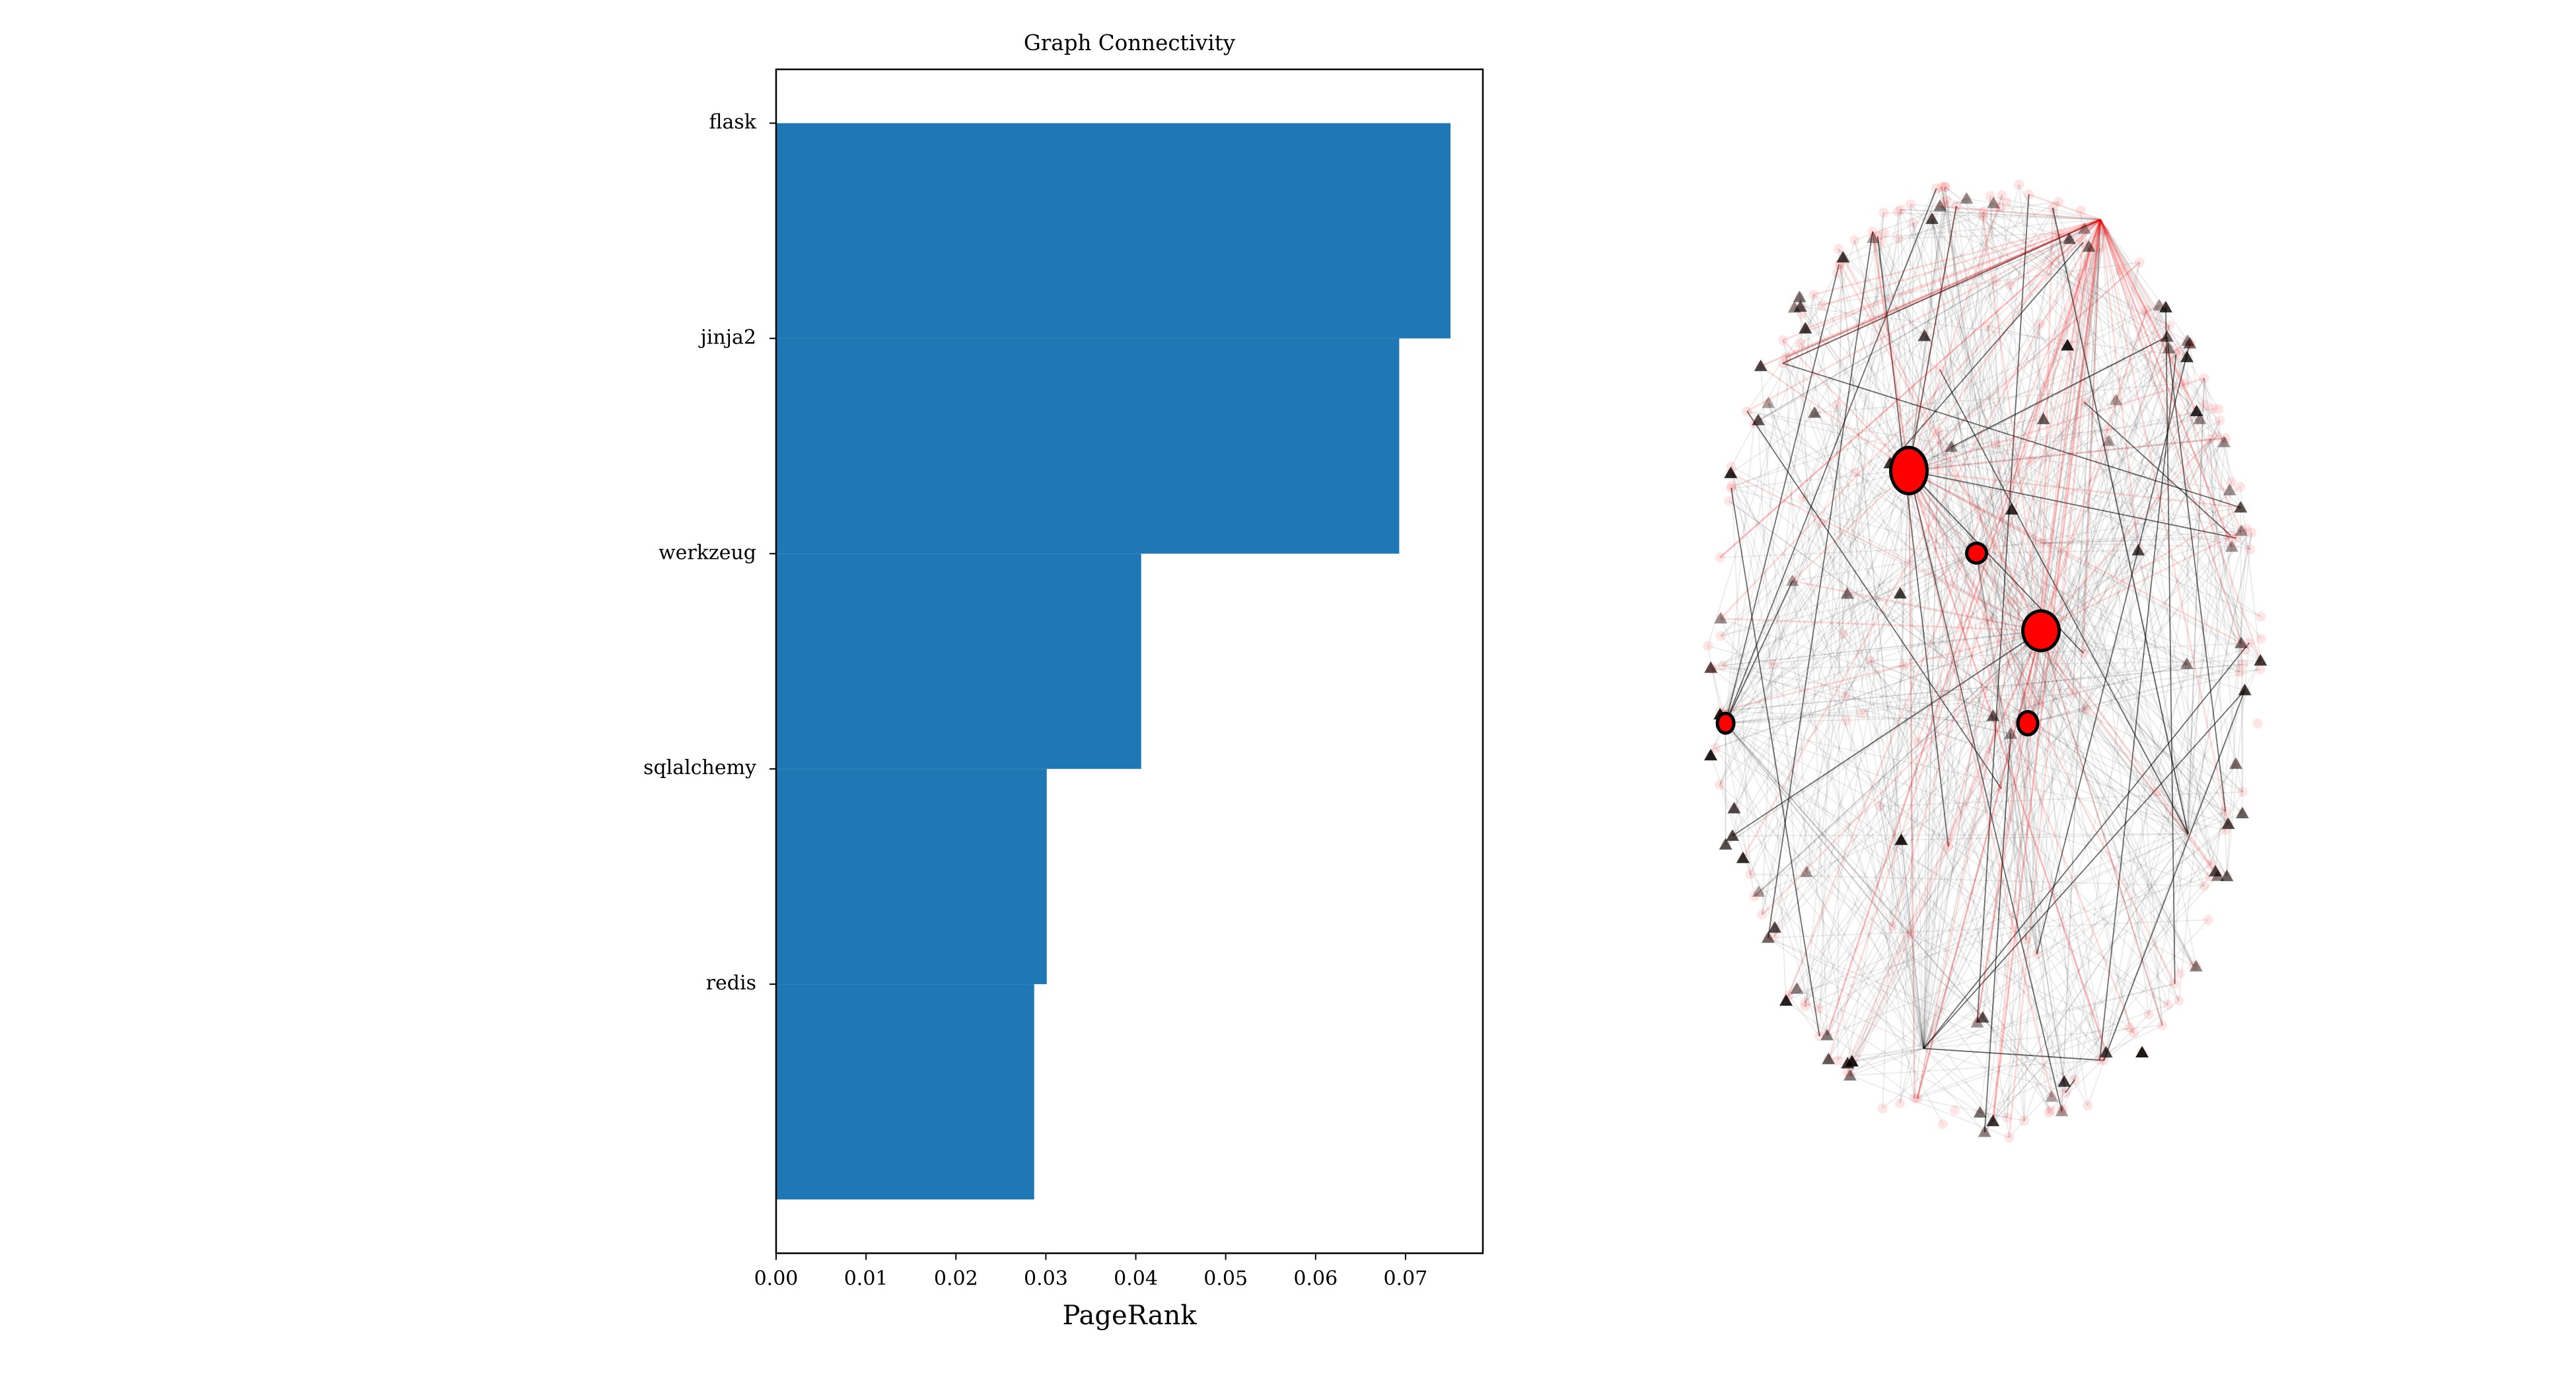 The width and height of the screenshot is (2576, 1387). What do you see at coordinates (2028, 723) in the screenshot?
I see `network-hub-core` at bounding box center [2028, 723].